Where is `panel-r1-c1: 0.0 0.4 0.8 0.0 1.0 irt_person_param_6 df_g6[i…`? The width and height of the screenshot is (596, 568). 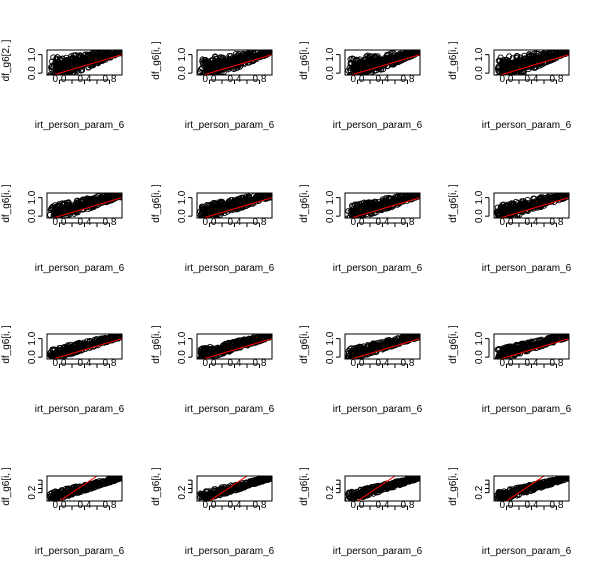 panel-r1-c1: 0.0 0.4 0.8 0.0 1.0 irt_person_param_6 df_g6[i… is located at coordinates (213, 229).